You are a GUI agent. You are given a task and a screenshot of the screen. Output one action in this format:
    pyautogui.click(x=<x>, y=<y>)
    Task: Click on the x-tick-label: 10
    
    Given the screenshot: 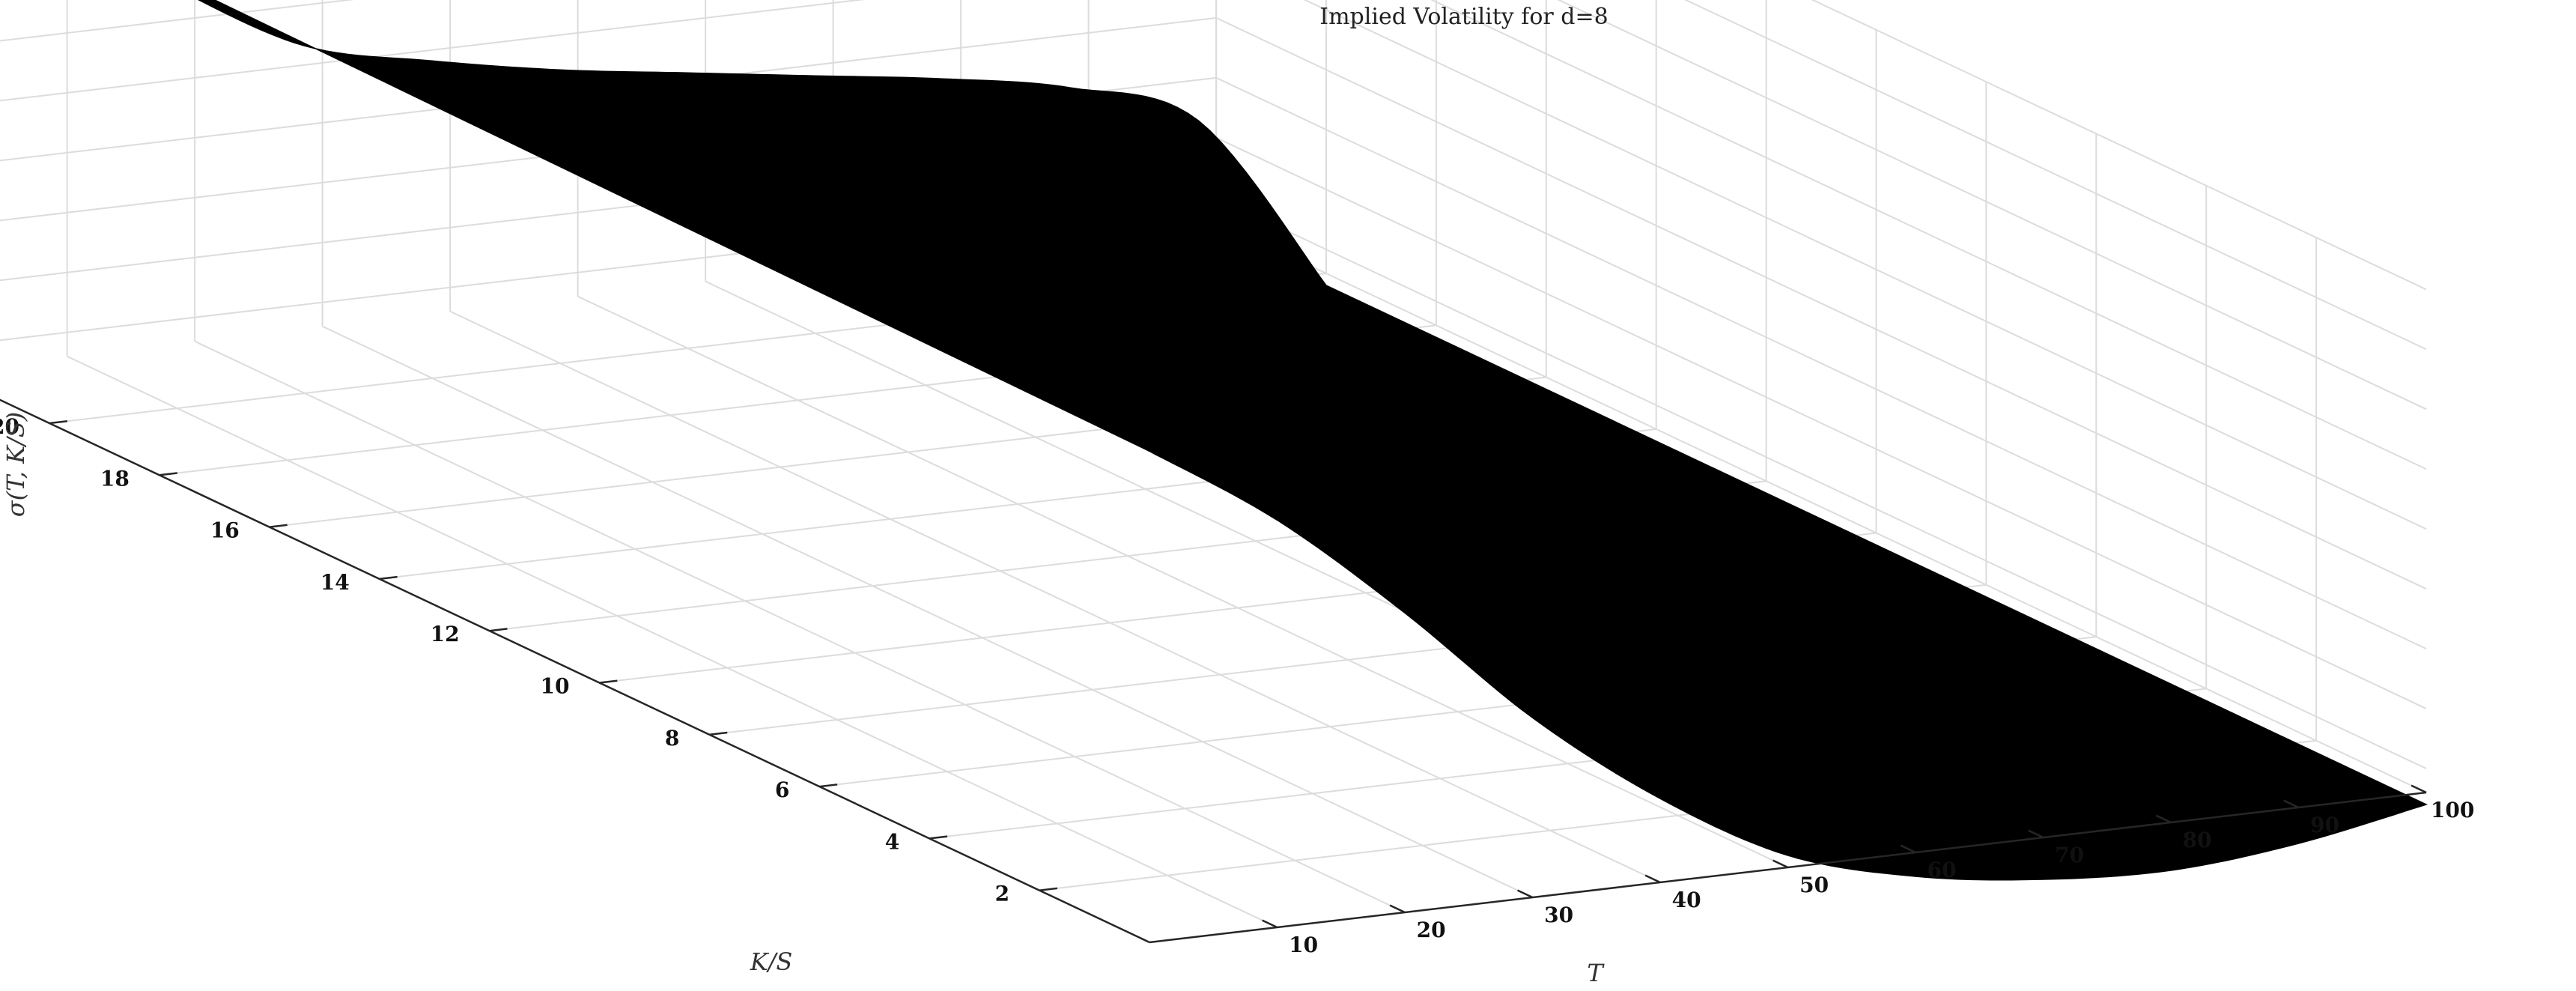 What is the action you would take?
    pyautogui.click(x=1303, y=945)
    